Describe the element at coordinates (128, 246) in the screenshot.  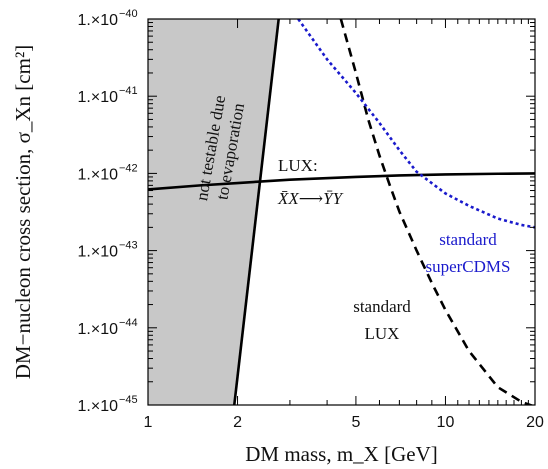
I see `y-tick-exponent: −43` at that location.